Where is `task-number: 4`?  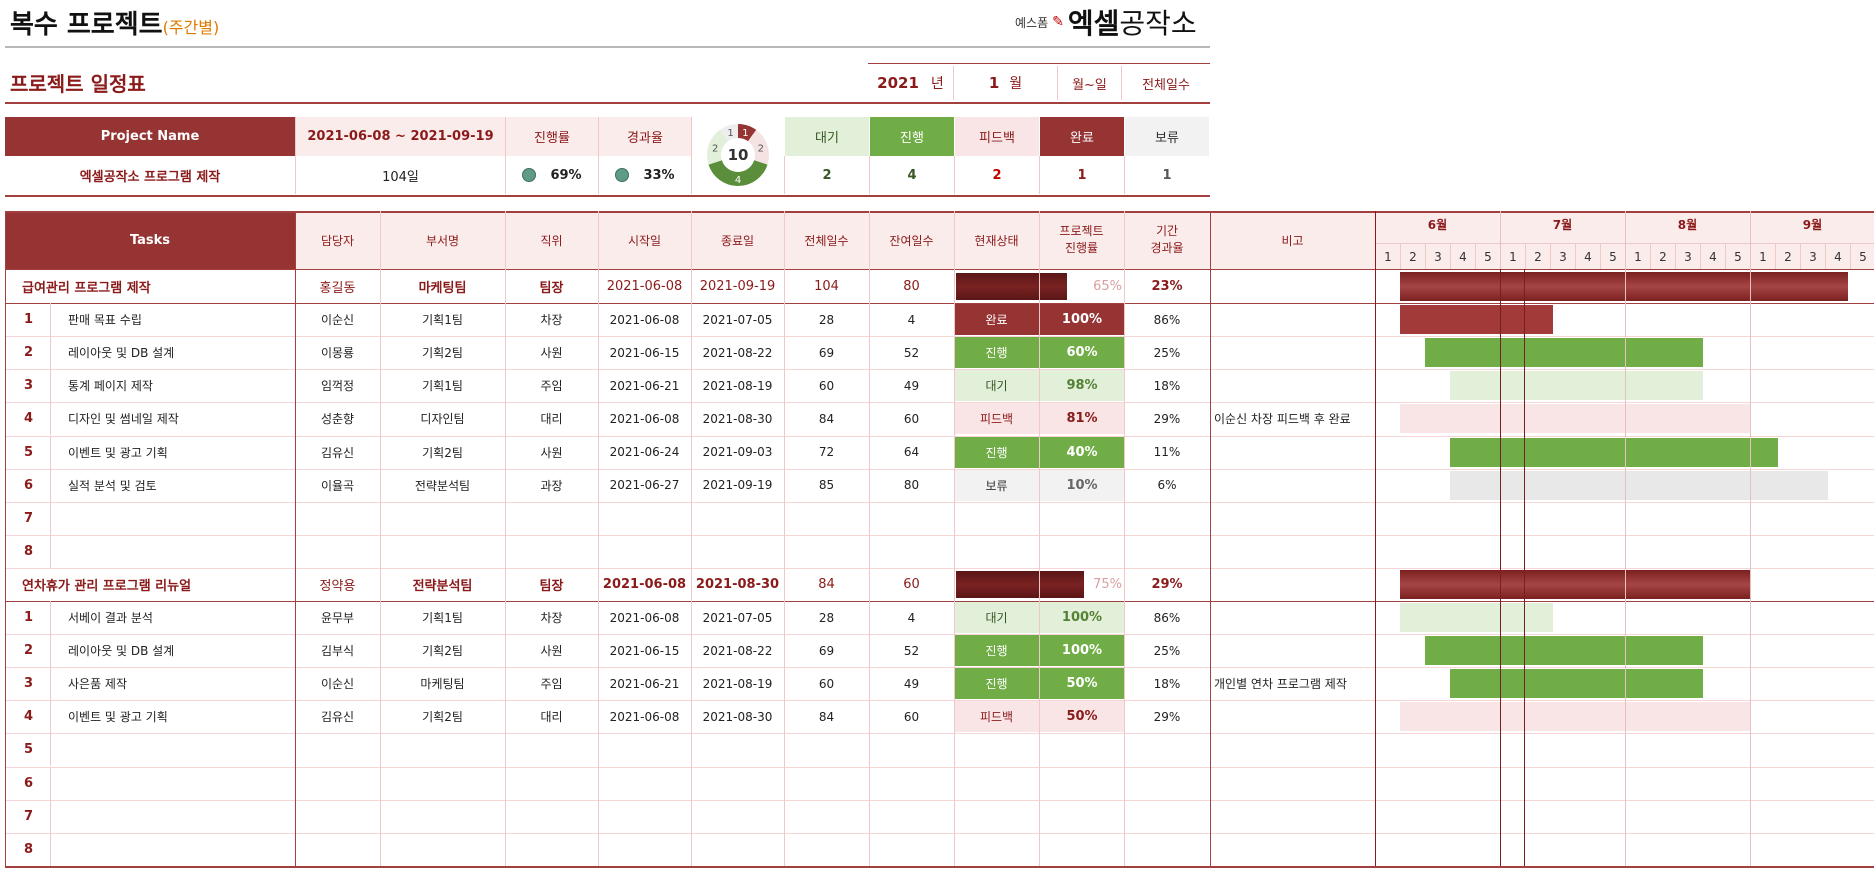
task-number: 4 is located at coordinates (29, 419).